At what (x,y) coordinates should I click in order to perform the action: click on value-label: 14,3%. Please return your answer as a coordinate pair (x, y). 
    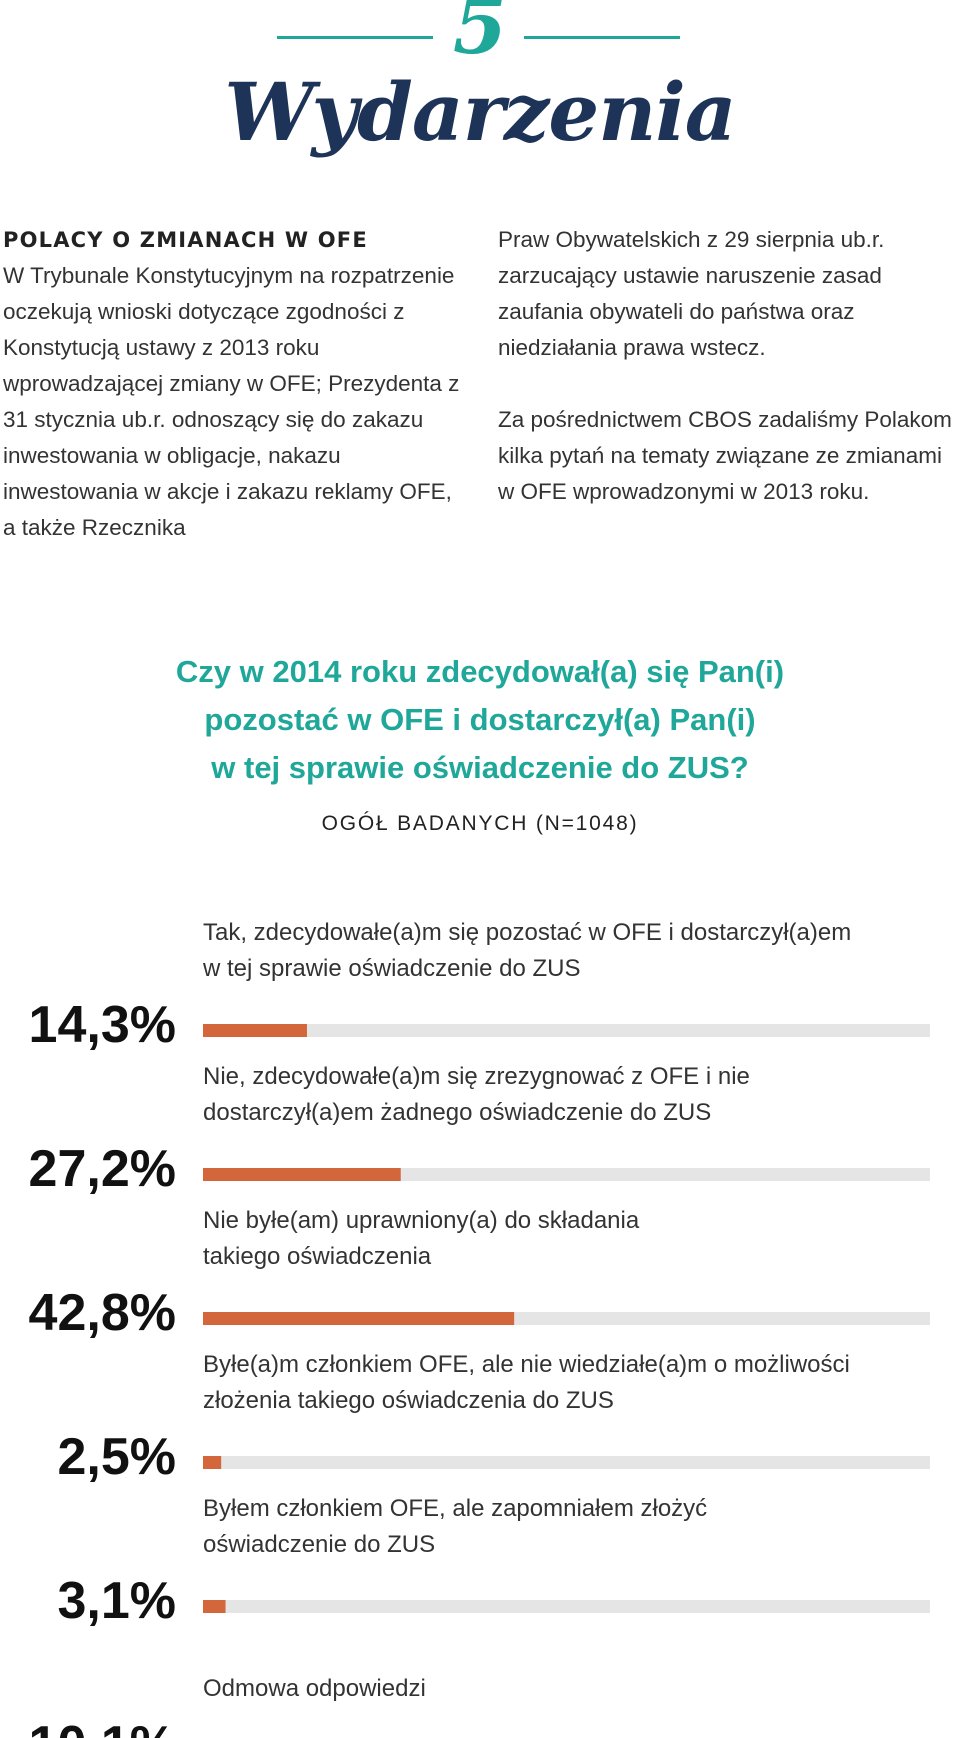
    Looking at the image, I should click on (102, 1025).